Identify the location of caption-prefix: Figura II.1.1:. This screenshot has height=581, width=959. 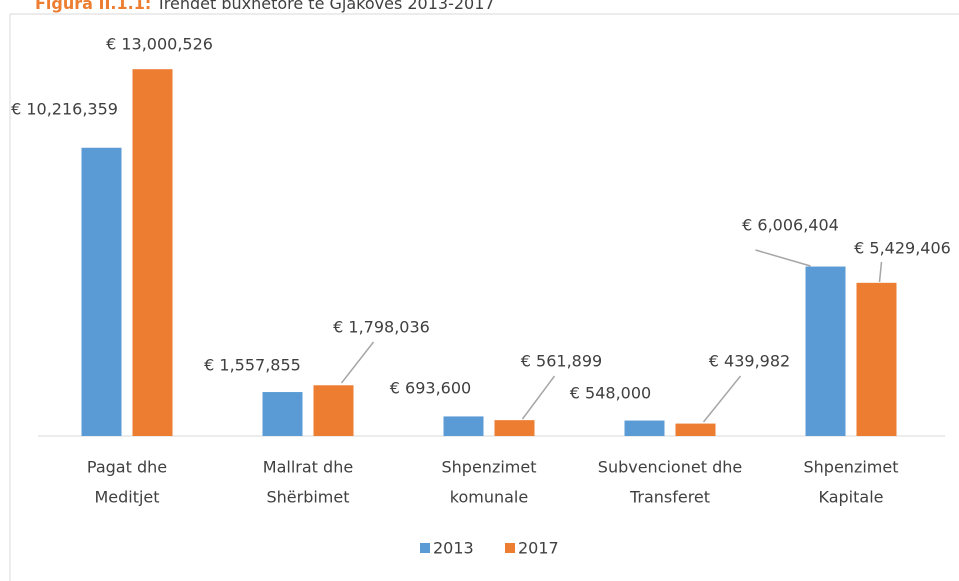
(93, 6).